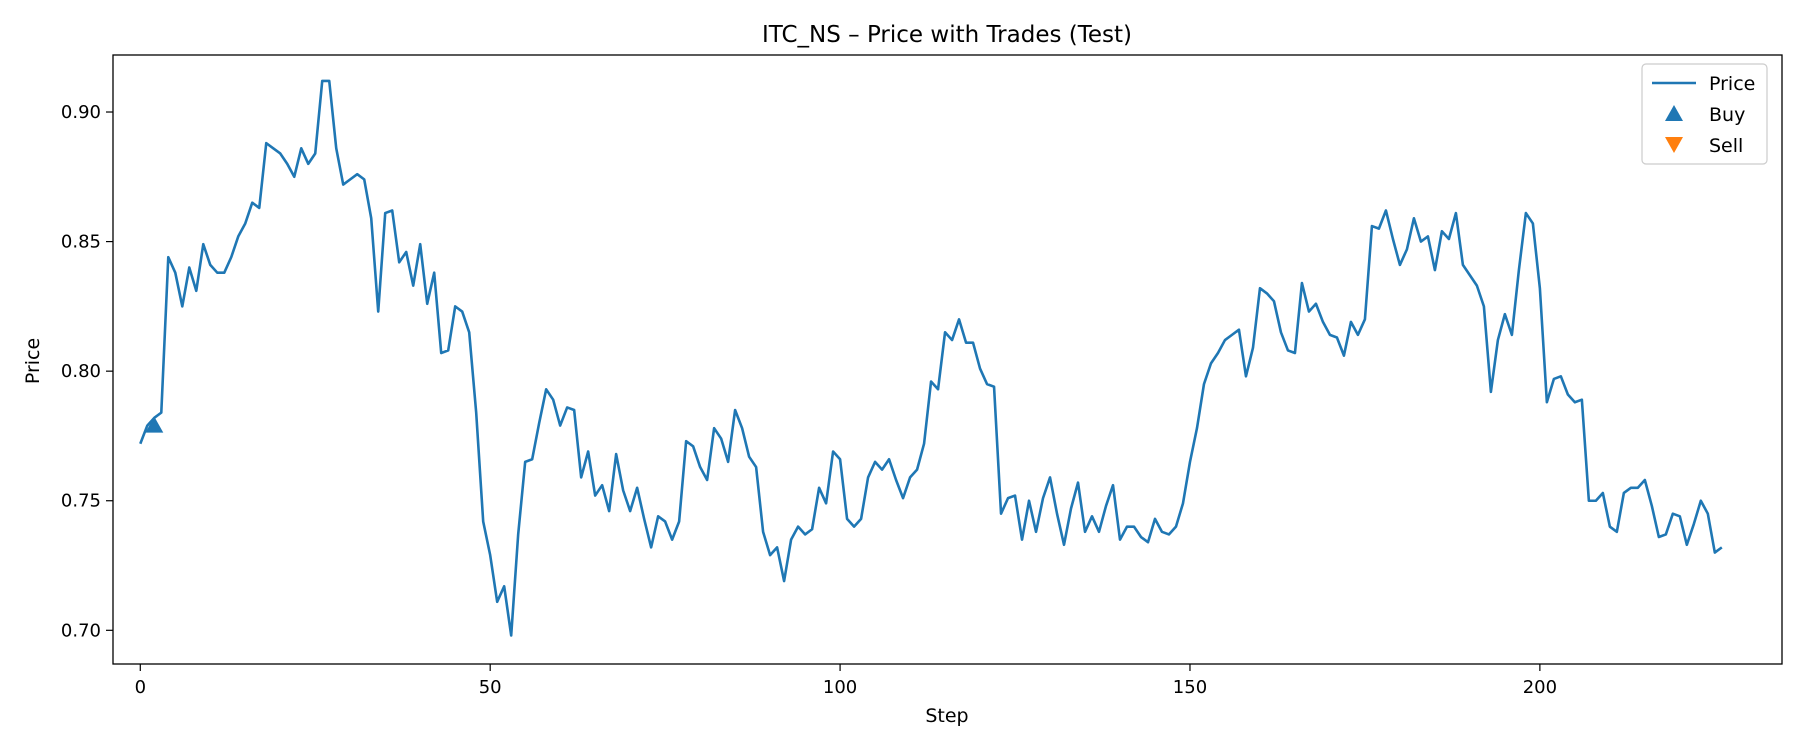 This screenshot has width=1800, height=750. Describe the element at coordinates (490, 687) in the screenshot. I see `x-tick-label: 50` at that location.